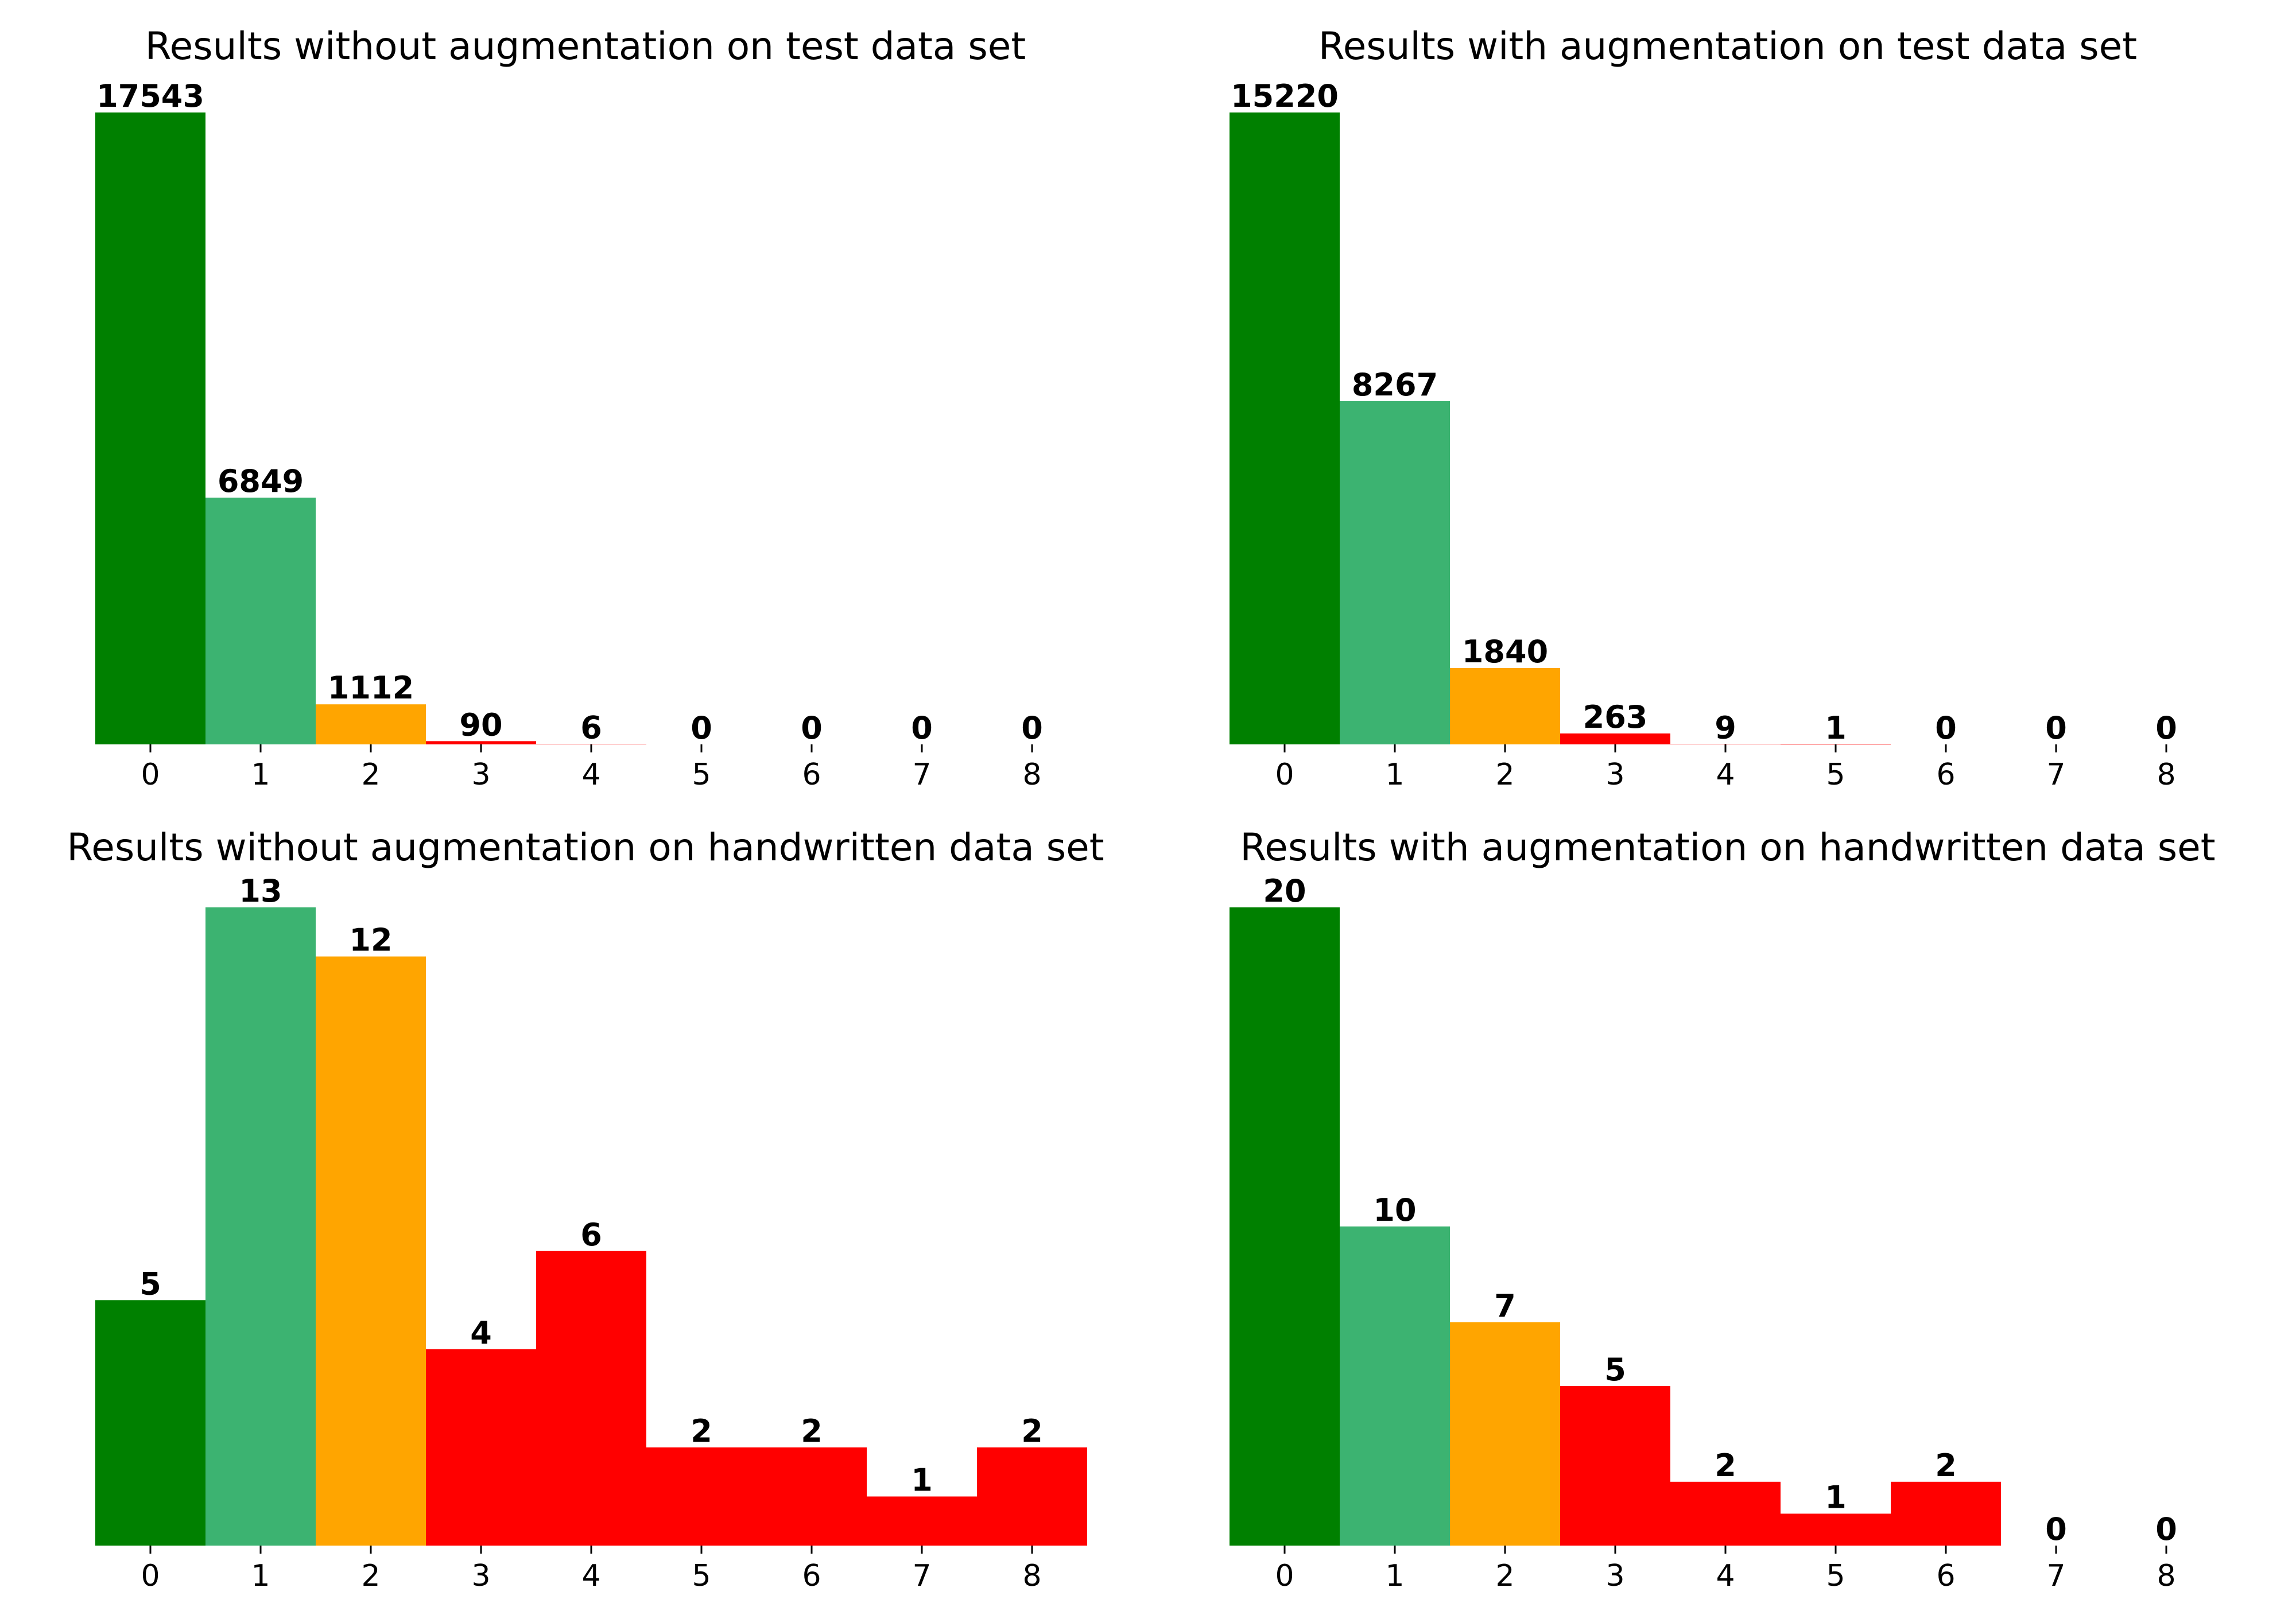 The height and width of the screenshot is (1607, 2296). Describe the element at coordinates (260, 891) in the screenshot. I see `data-label-1: 13` at that location.